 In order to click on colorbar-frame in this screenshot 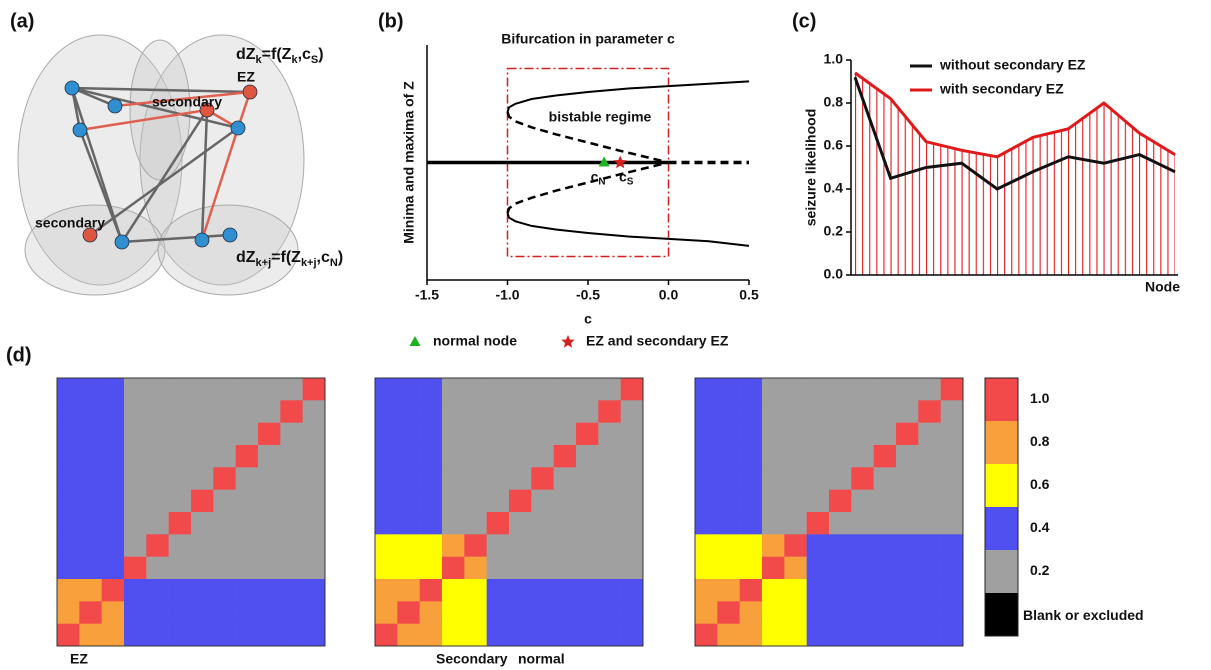, I will do `click(1001, 507)`.